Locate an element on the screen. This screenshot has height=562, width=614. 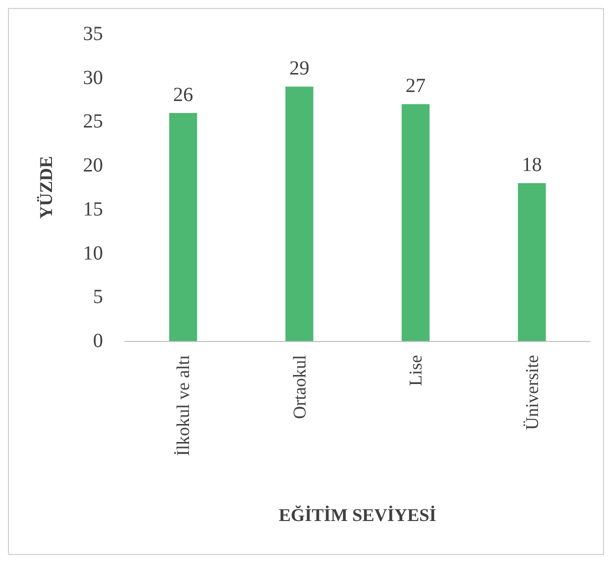
y-tick-label: 25 is located at coordinates (93, 121).